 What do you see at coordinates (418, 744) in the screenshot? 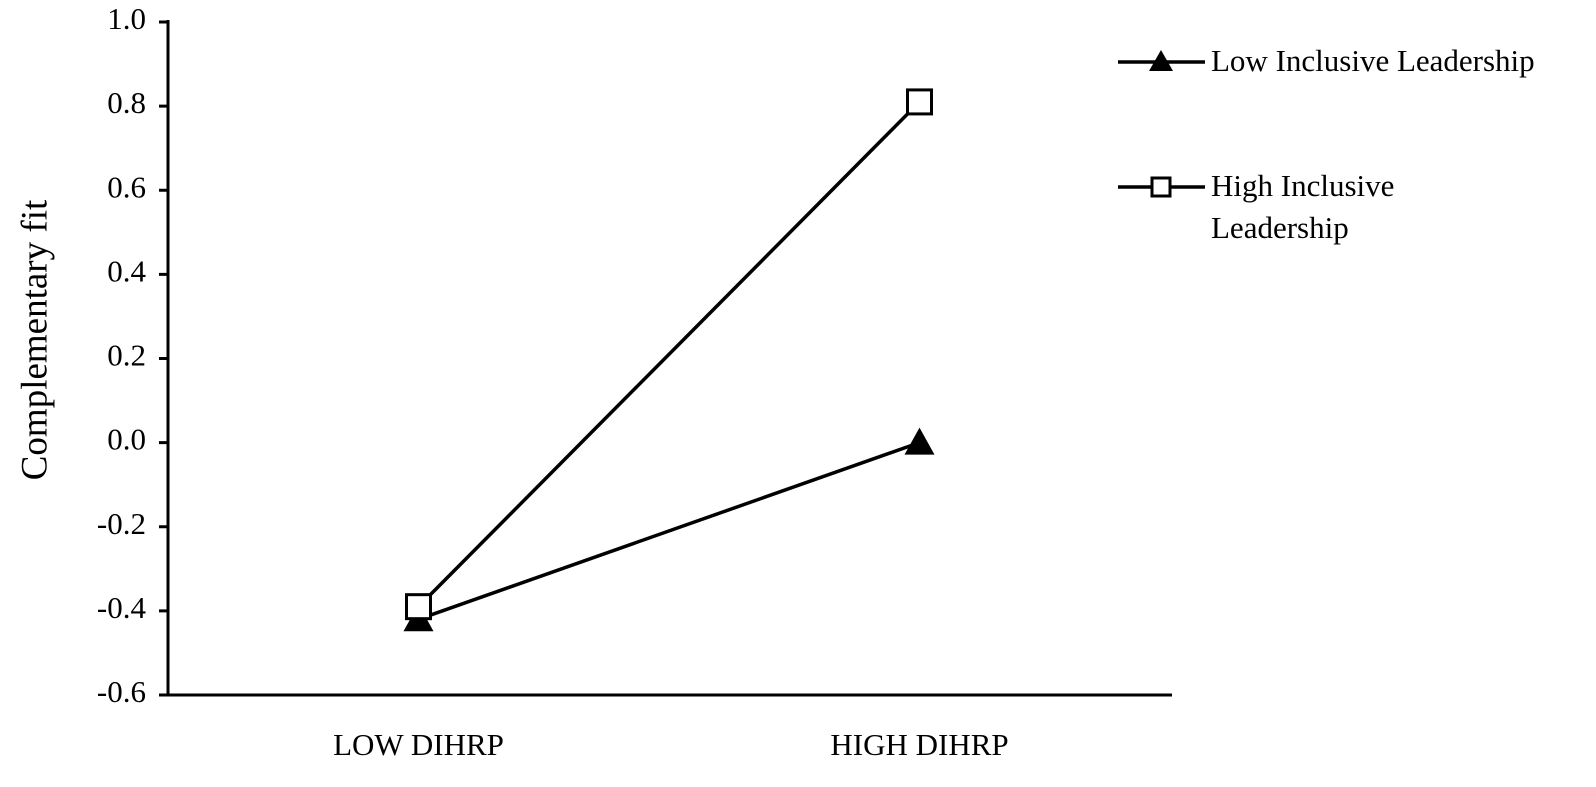
I see `x-tick-label: LOW DIHRP` at bounding box center [418, 744].